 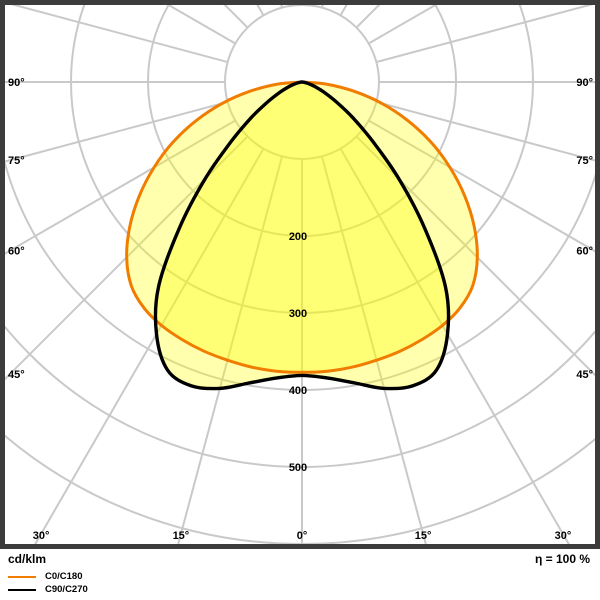 What do you see at coordinates (16, 161) in the screenshot?
I see `angle-label-left: 75°` at bounding box center [16, 161].